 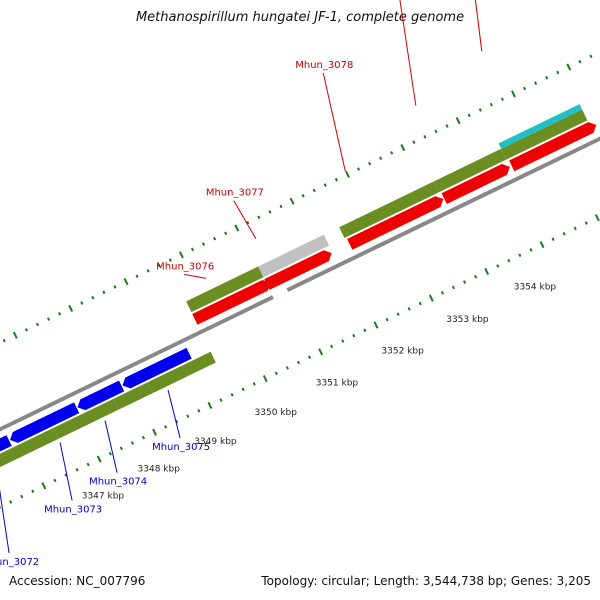 I want to click on gene-label-reverse: Mhun_3072, so click(x=19, y=562).